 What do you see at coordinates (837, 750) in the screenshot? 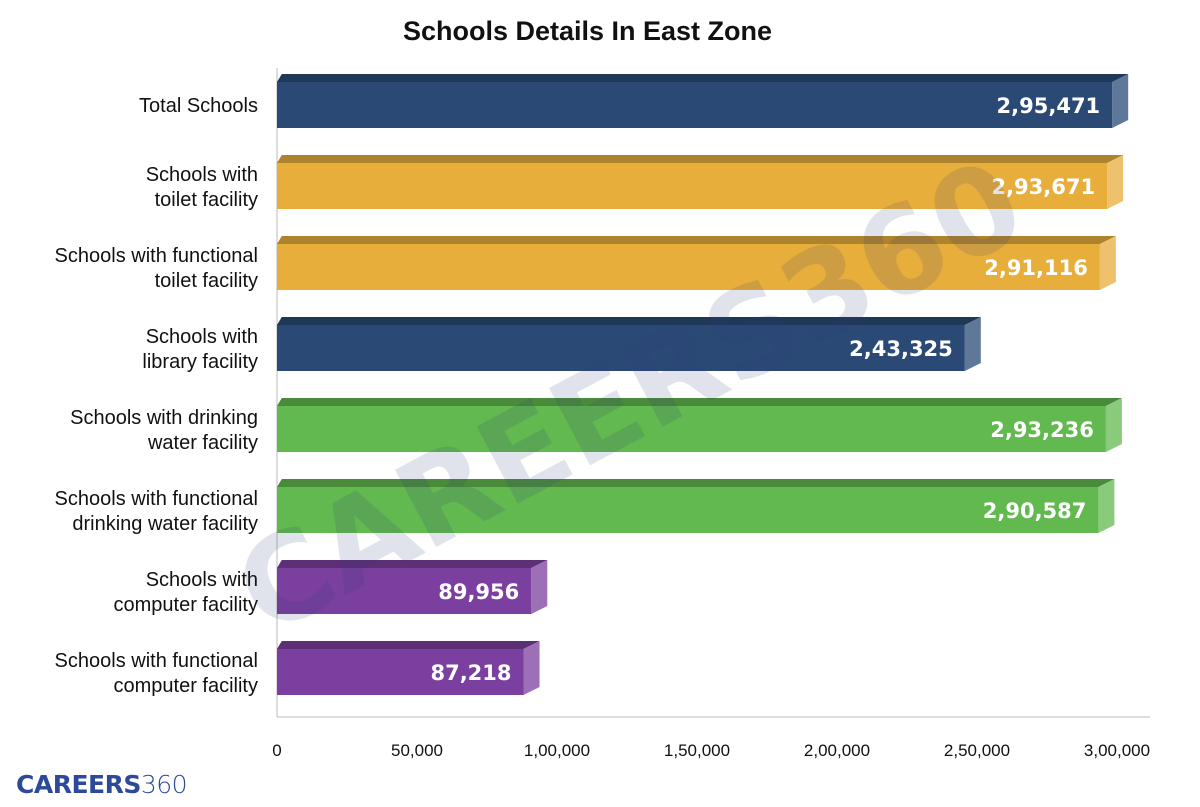
I see `x-tick-label: 2,00,000` at bounding box center [837, 750].